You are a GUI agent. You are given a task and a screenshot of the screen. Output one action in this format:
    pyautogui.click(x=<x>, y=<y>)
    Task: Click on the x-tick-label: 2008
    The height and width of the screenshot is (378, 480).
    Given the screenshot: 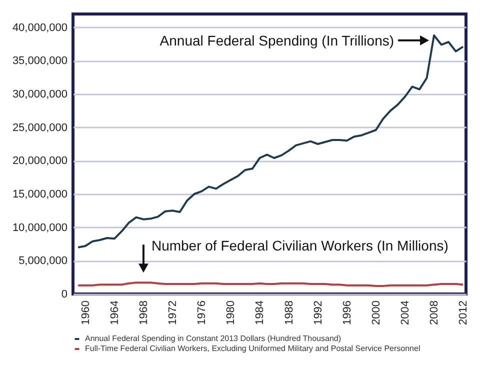 What is the action you would take?
    pyautogui.click(x=434, y=312)
    